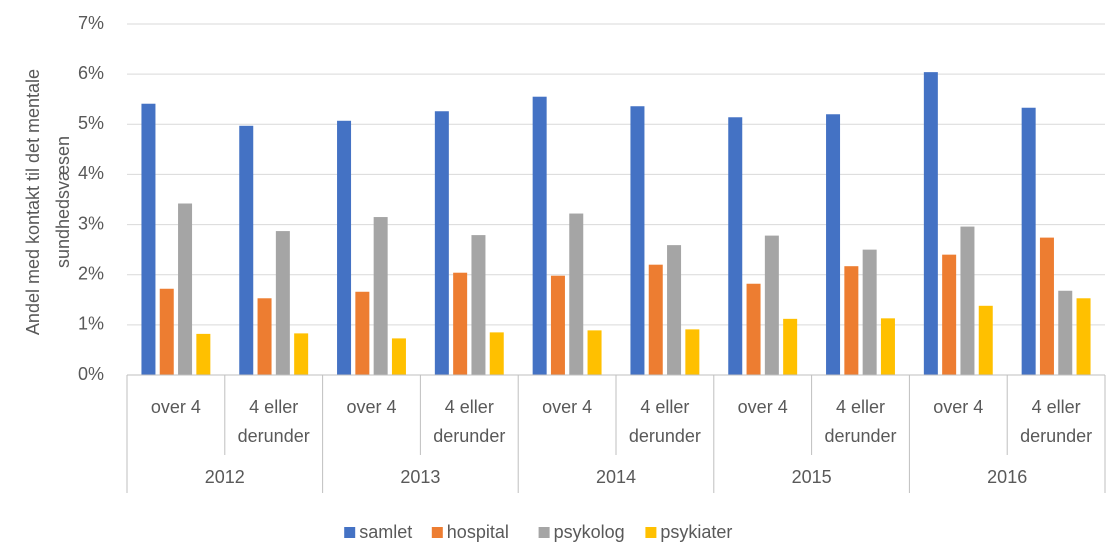 This screenshot has width=1107, height=543. What do you see at coordinates (478, 532) in the screenshot?
I see `legend-label: hospital` at bounding box center [478, 532].